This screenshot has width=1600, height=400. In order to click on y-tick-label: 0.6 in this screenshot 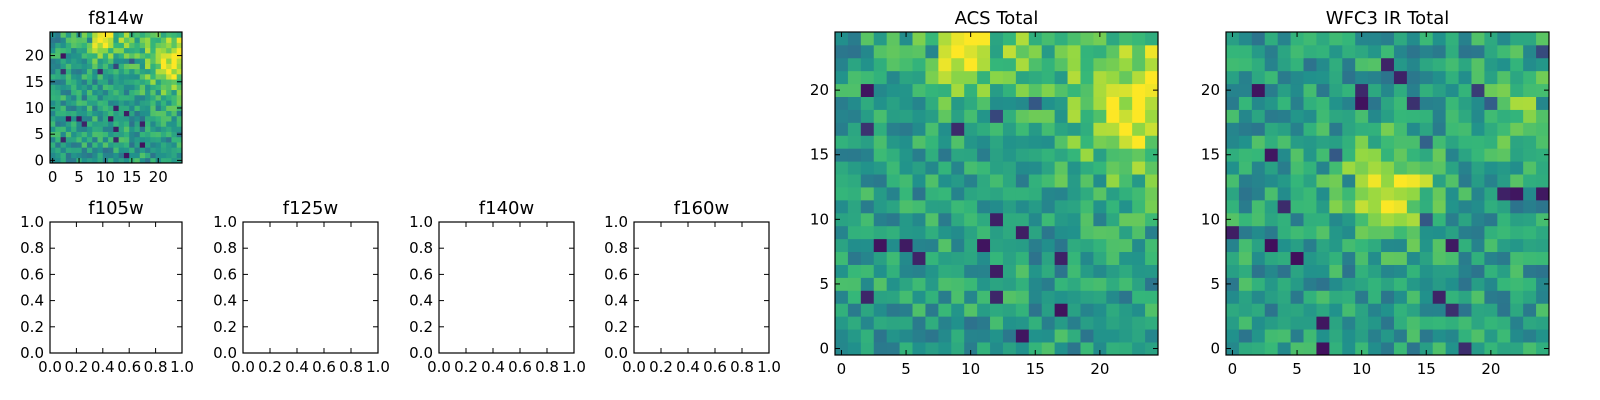, I will do `click(32, 274)`.